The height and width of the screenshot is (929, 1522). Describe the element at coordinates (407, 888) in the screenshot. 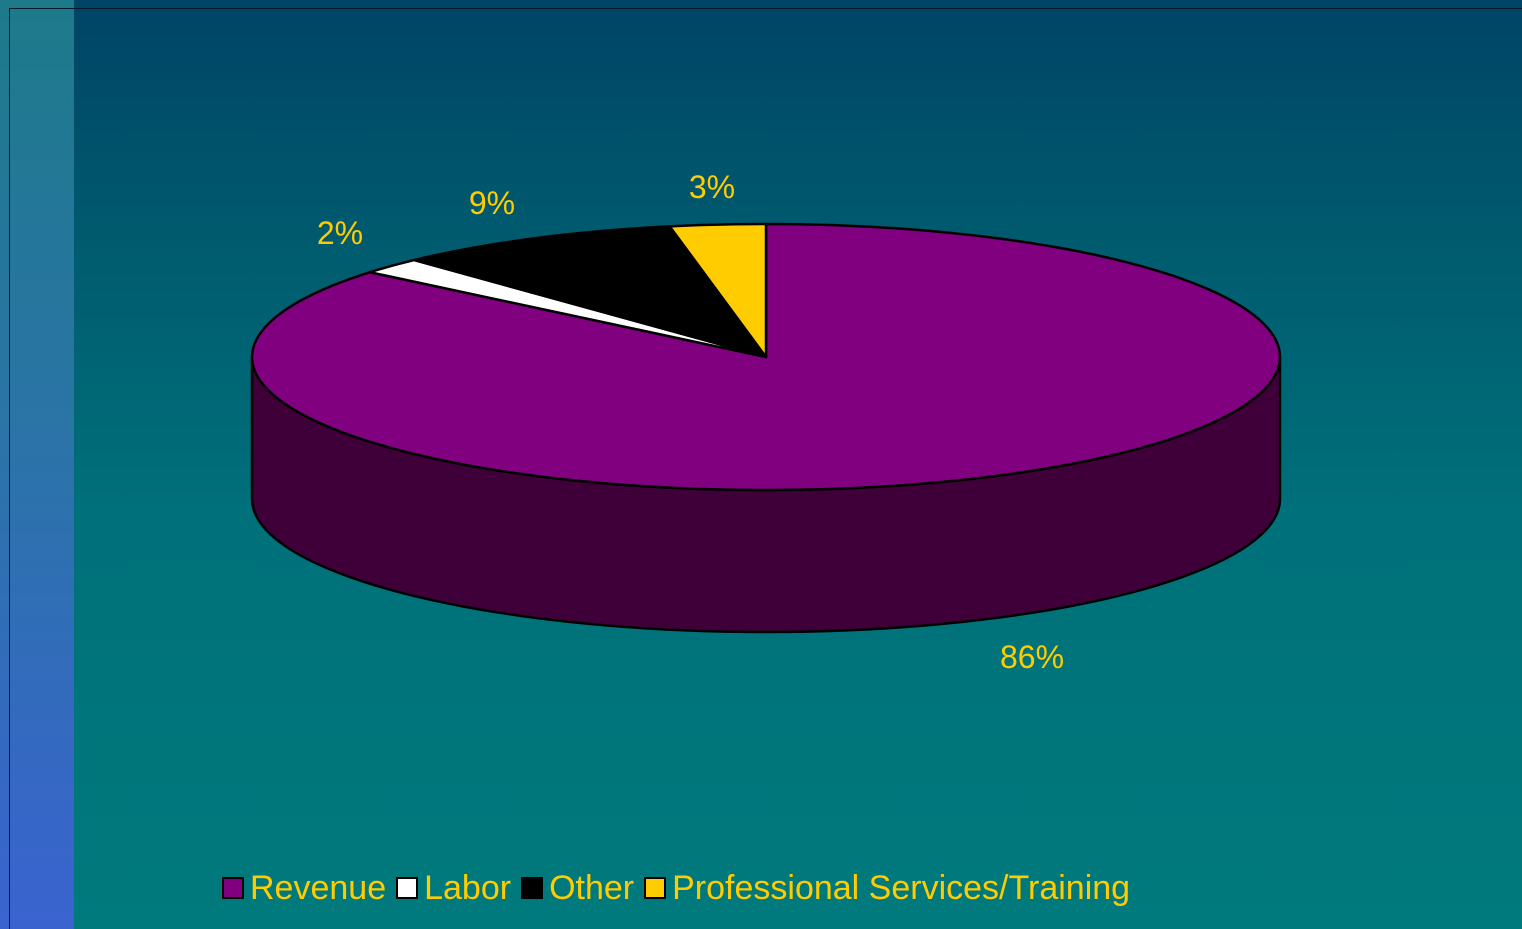

I see `legend-swatch-labor` at that location.